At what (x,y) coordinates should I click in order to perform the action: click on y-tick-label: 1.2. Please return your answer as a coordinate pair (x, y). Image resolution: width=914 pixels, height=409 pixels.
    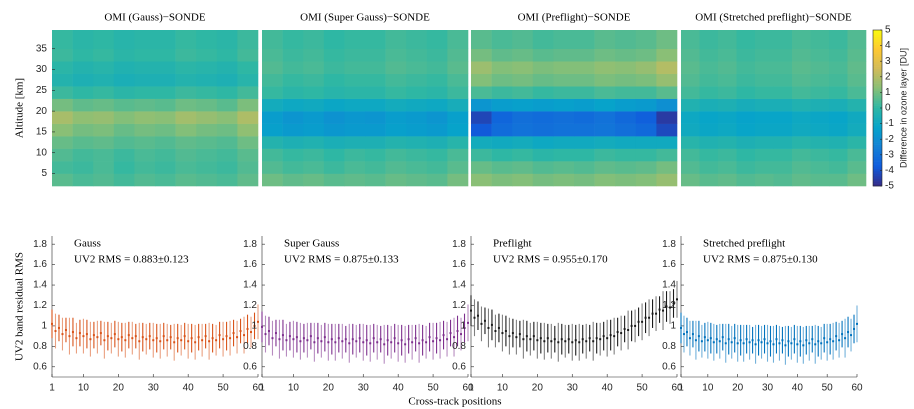
    Looking at the image, I should click on (250, 305).